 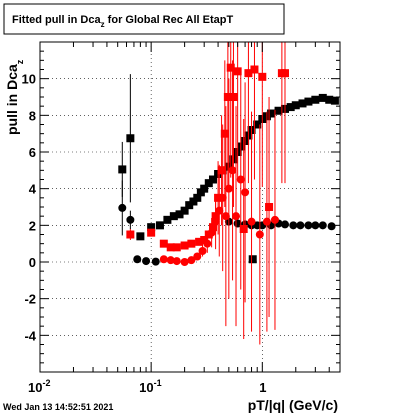 What do you see at coordinates (169, 20) in the screenshot?
I see `title-suffix: for Global Rec All EtapT` at bounding box center [169, 20].